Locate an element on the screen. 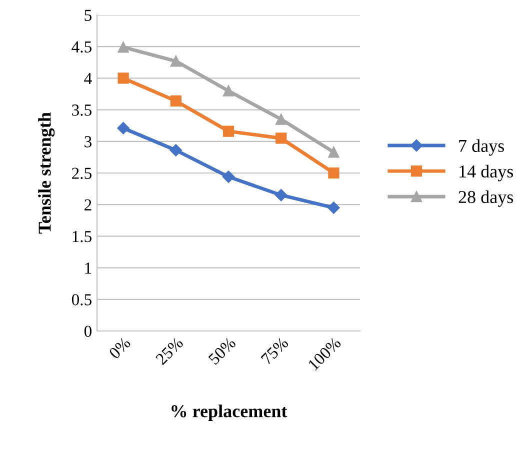  y-tick-label: 1.5 is located at coordinates (82, 236).